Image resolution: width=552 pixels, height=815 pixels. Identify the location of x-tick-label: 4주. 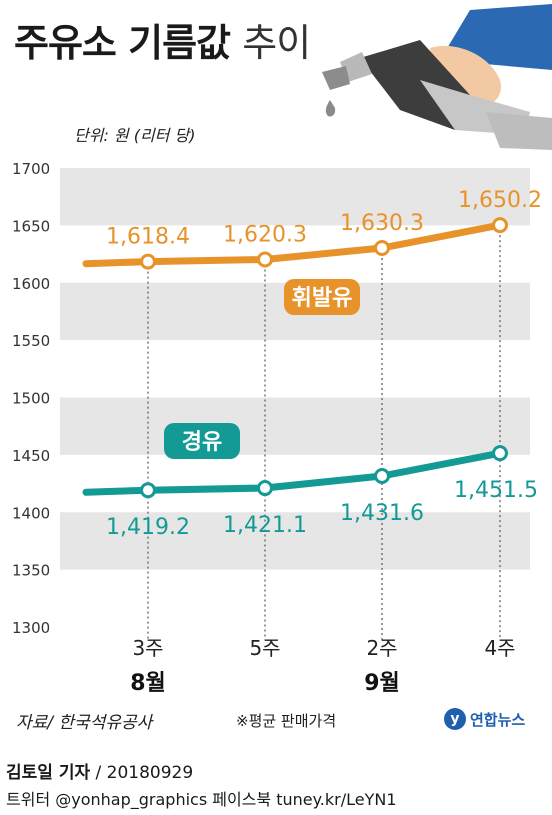
(499, 648).